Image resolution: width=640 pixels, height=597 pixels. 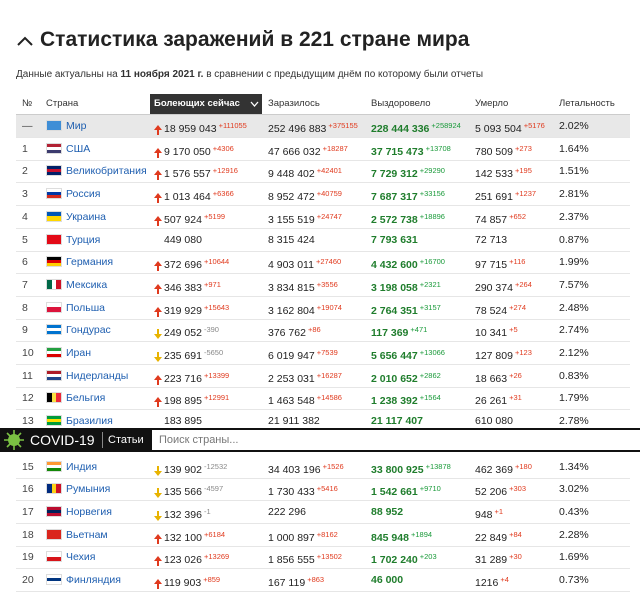 I want to click on lethality: 0.43%, so click(x=574, y=511).